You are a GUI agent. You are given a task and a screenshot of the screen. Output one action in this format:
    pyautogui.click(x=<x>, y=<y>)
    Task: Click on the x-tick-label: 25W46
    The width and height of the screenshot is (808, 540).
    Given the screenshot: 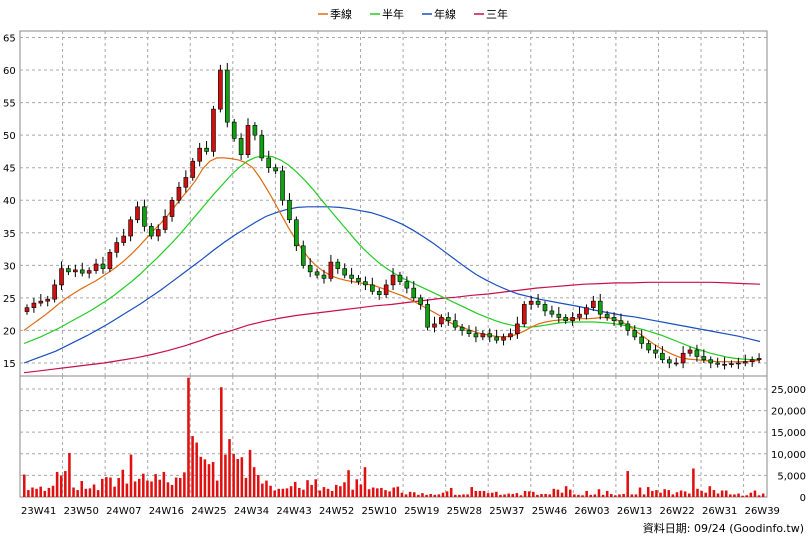 What is the action you would take?
    pyautogui.click(x=549, y=511)
    